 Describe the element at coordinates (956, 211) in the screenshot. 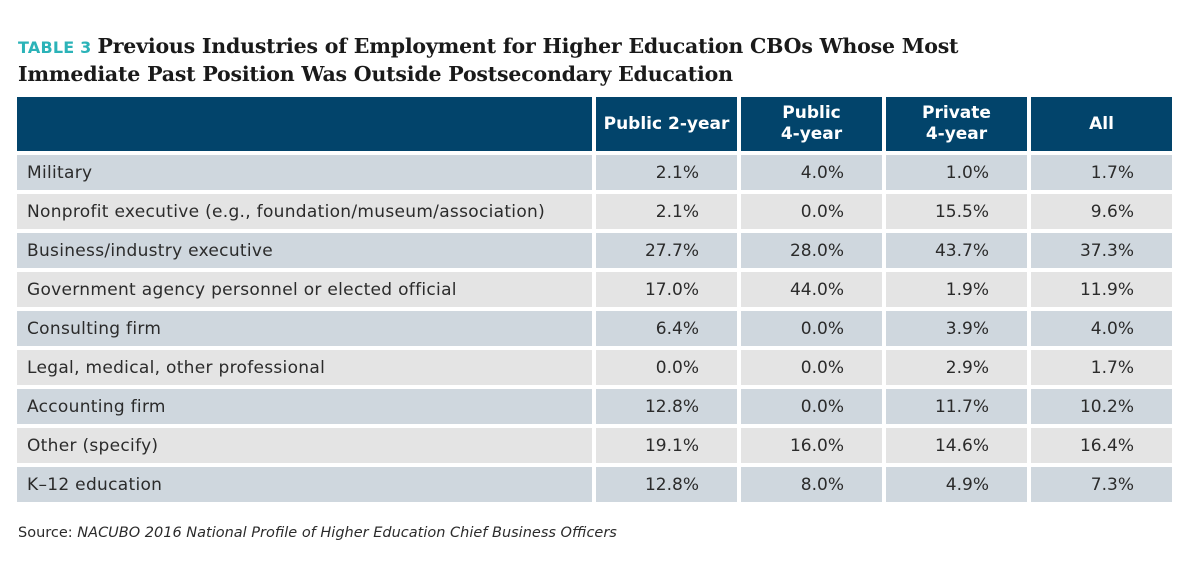

I see `row-value-cell: 15.5%` at that location.